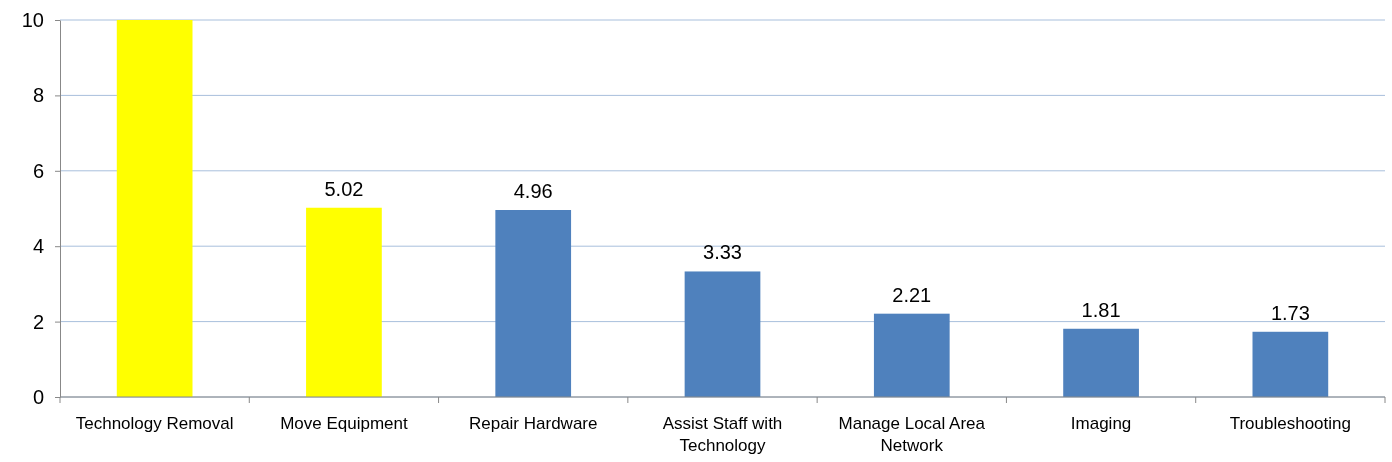  I want to click on data-label: 4.96, so click(533, 191).